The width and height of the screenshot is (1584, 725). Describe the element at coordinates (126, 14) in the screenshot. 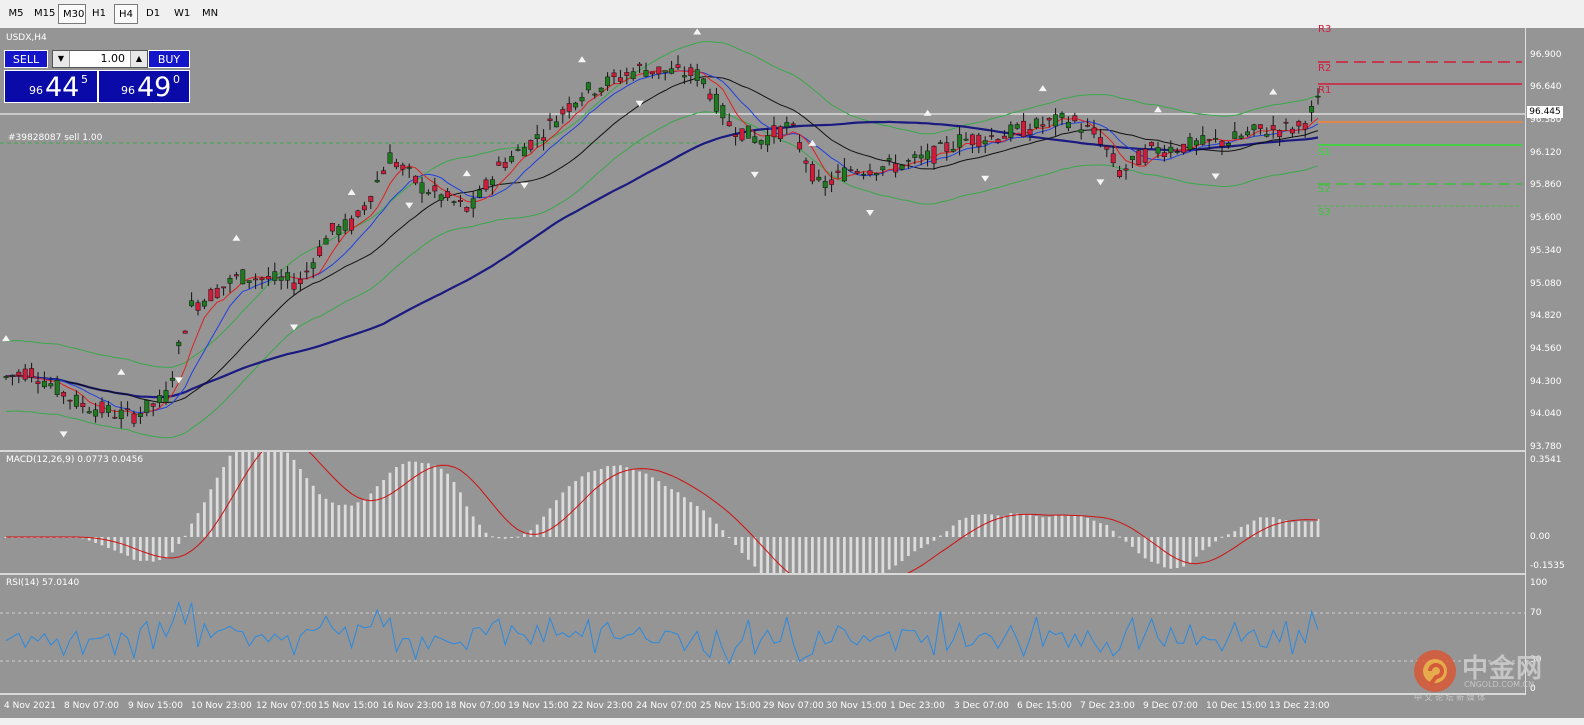

I see `timeframe-h4: H4` at that location.